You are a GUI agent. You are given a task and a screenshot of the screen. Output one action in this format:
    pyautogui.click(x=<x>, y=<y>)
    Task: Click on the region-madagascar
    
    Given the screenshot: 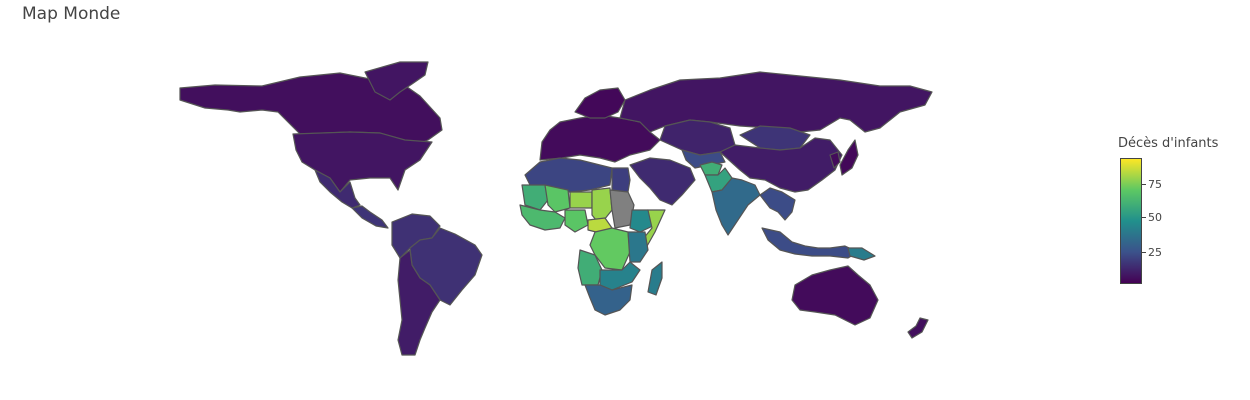 What is the action you would take?
    pyautogui.click(x=655, y=278)
    